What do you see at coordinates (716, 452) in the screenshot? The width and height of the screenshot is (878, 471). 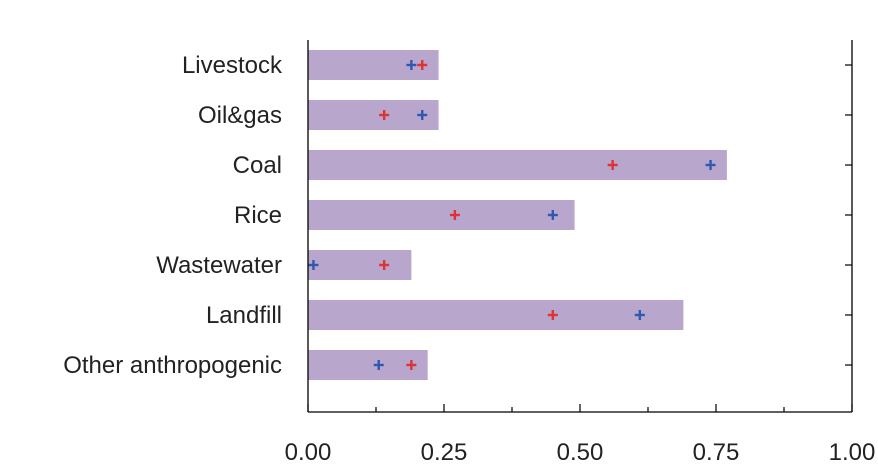 I see `x-tick-label: 0.75` at bounding box center [716, 452].